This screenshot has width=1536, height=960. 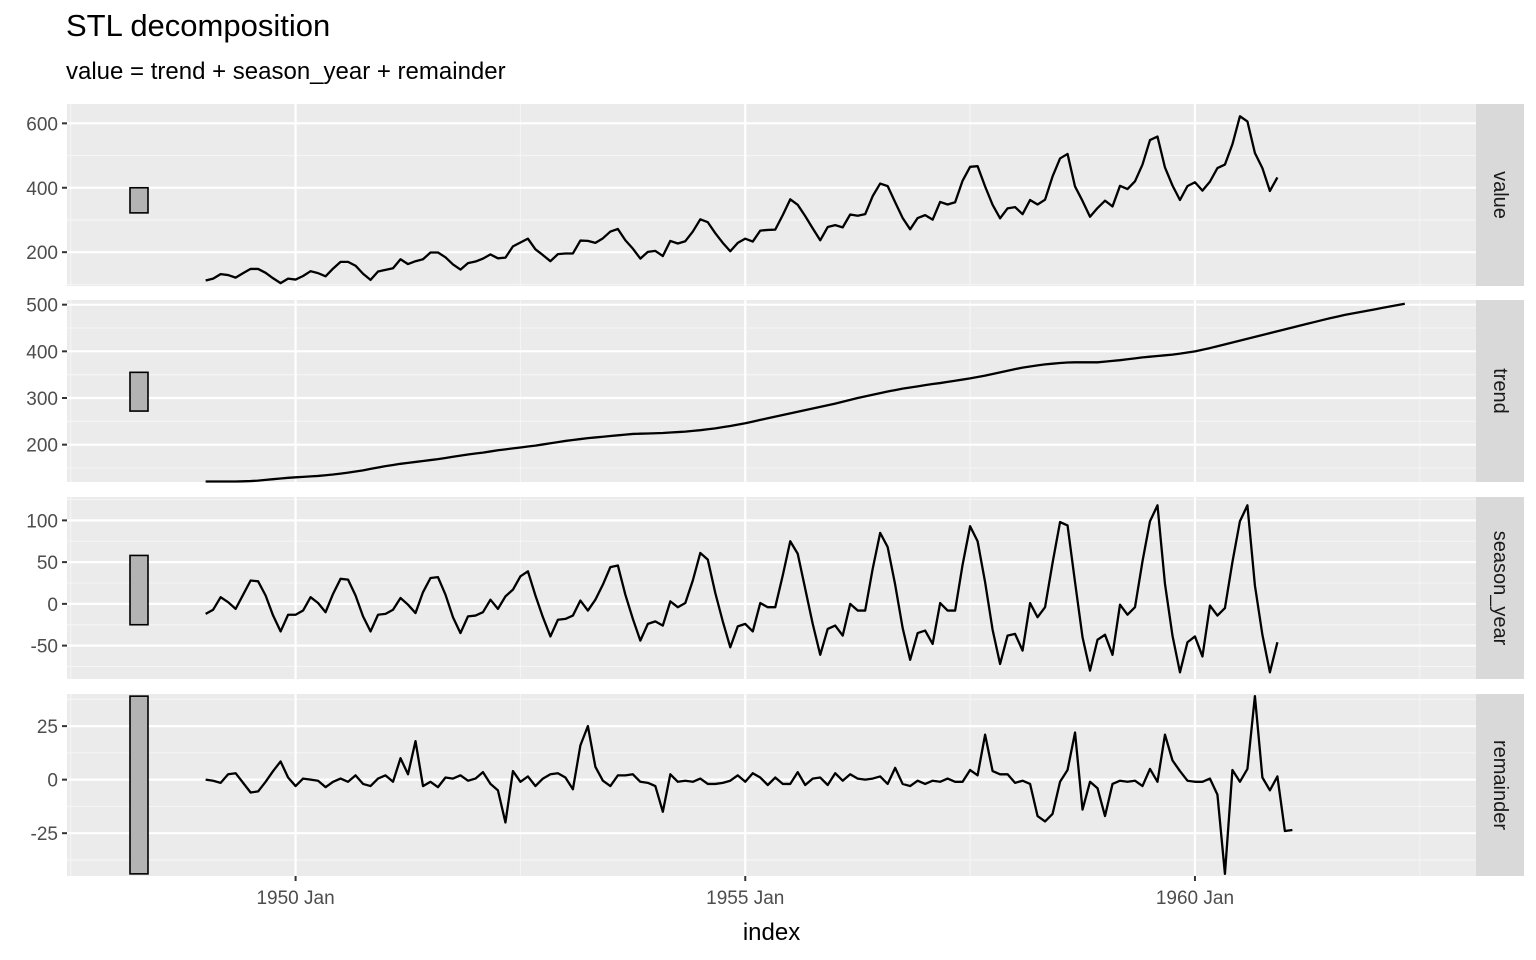 I want to click on facet-strip-label: season_year, so click(x=1500, y=588).